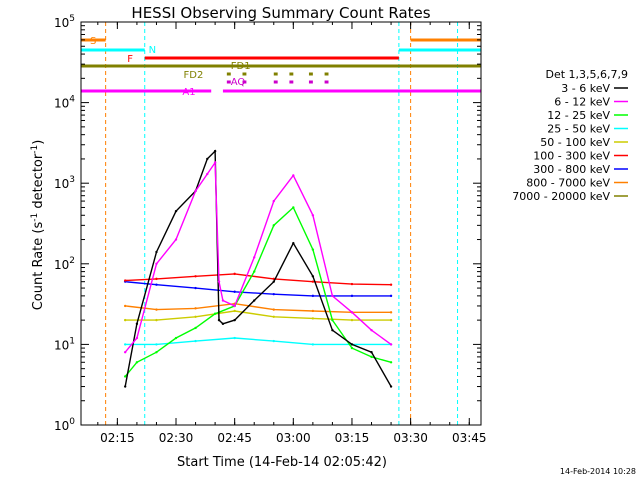  Describe the element at coordinates (352, 438) in the screenshot. I see `x-tick-label-4: 03:15` at that location.